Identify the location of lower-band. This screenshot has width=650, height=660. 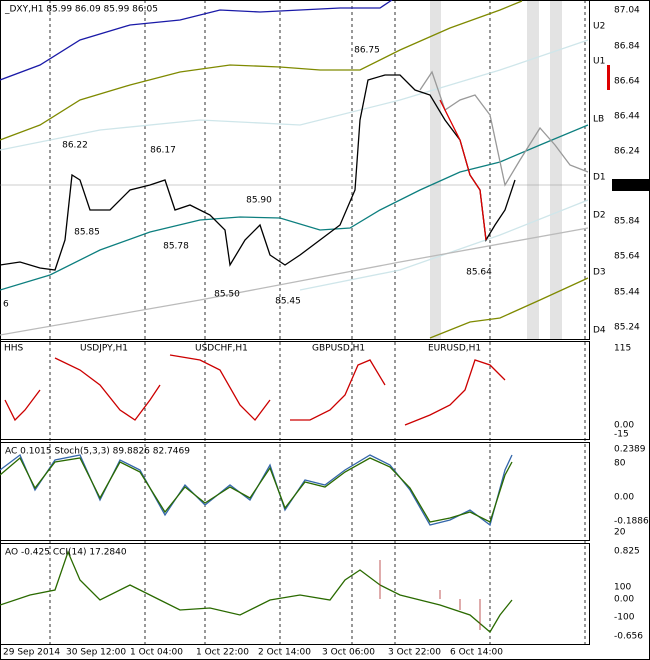
(509, 308).